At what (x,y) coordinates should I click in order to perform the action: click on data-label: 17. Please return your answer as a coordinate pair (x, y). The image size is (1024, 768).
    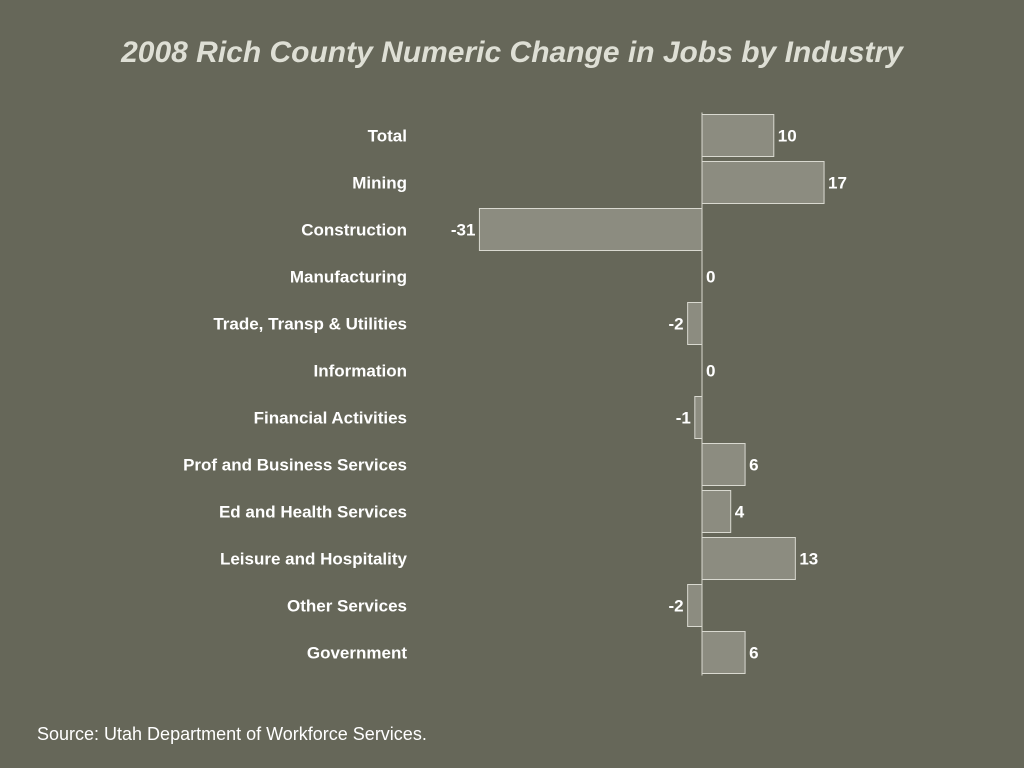
    Looking at the image, I should click on (837, 183).